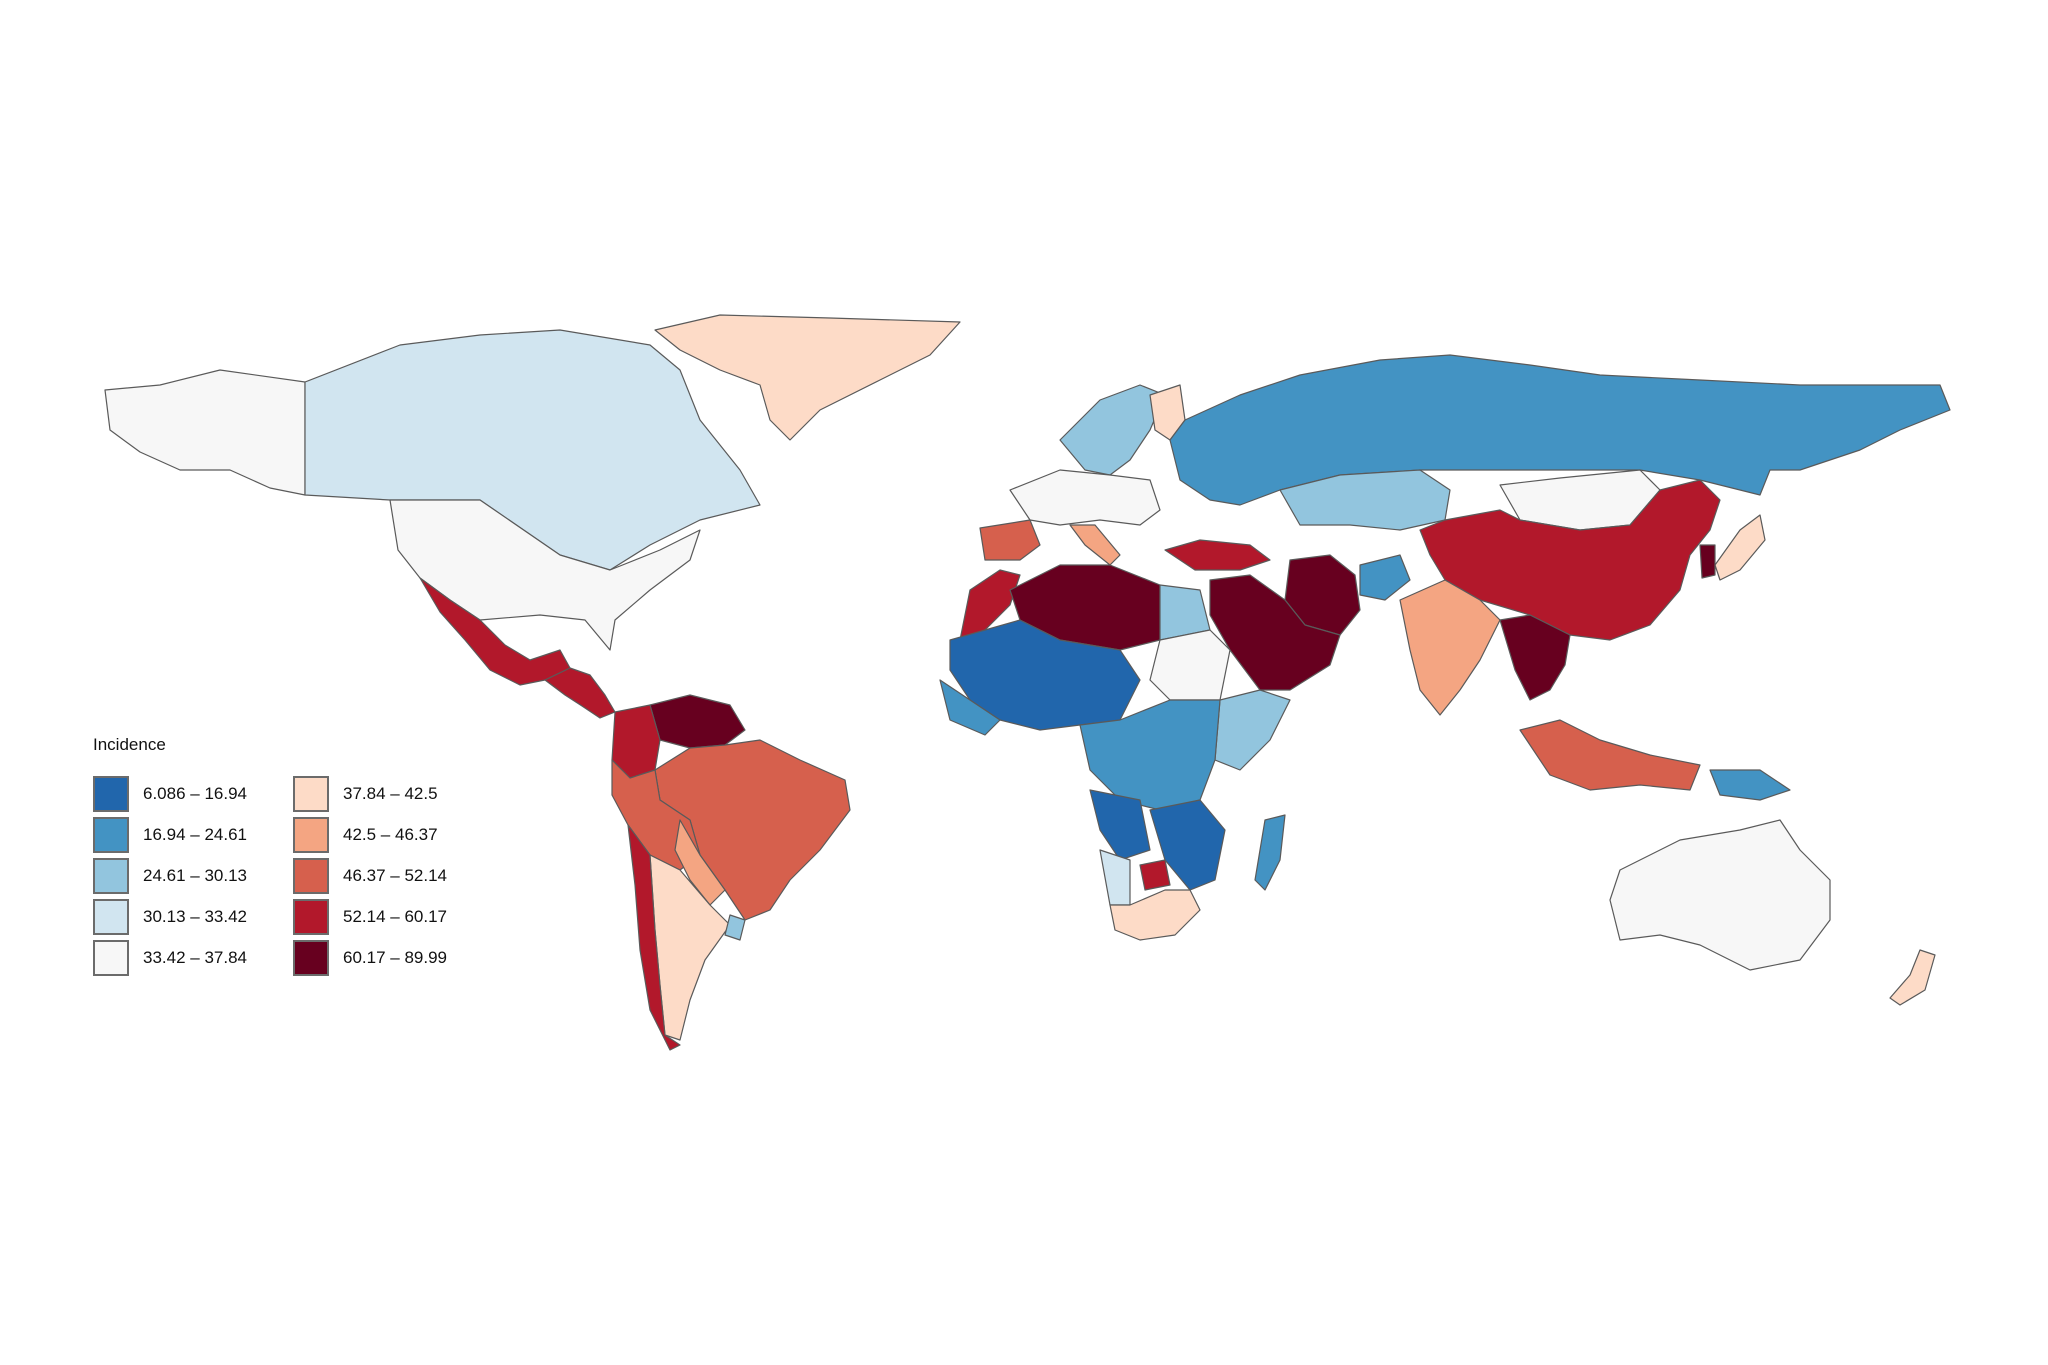 The height and width of the screenshot is (1365, 2048). I want to click on region-madagascar, so click(1270, 852).